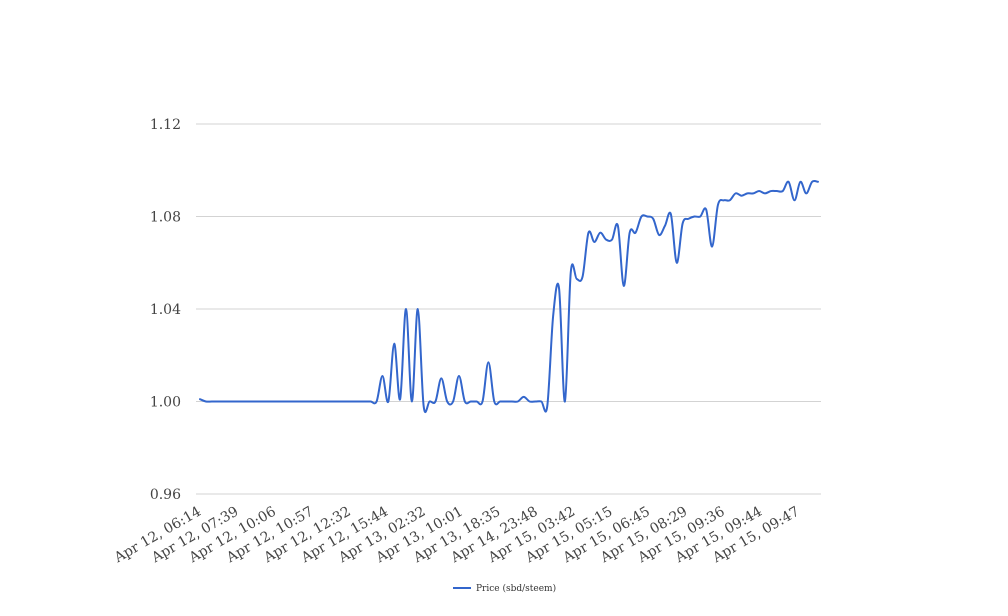  I want to click on y-tick-label: 1.12, so click(165, 125).